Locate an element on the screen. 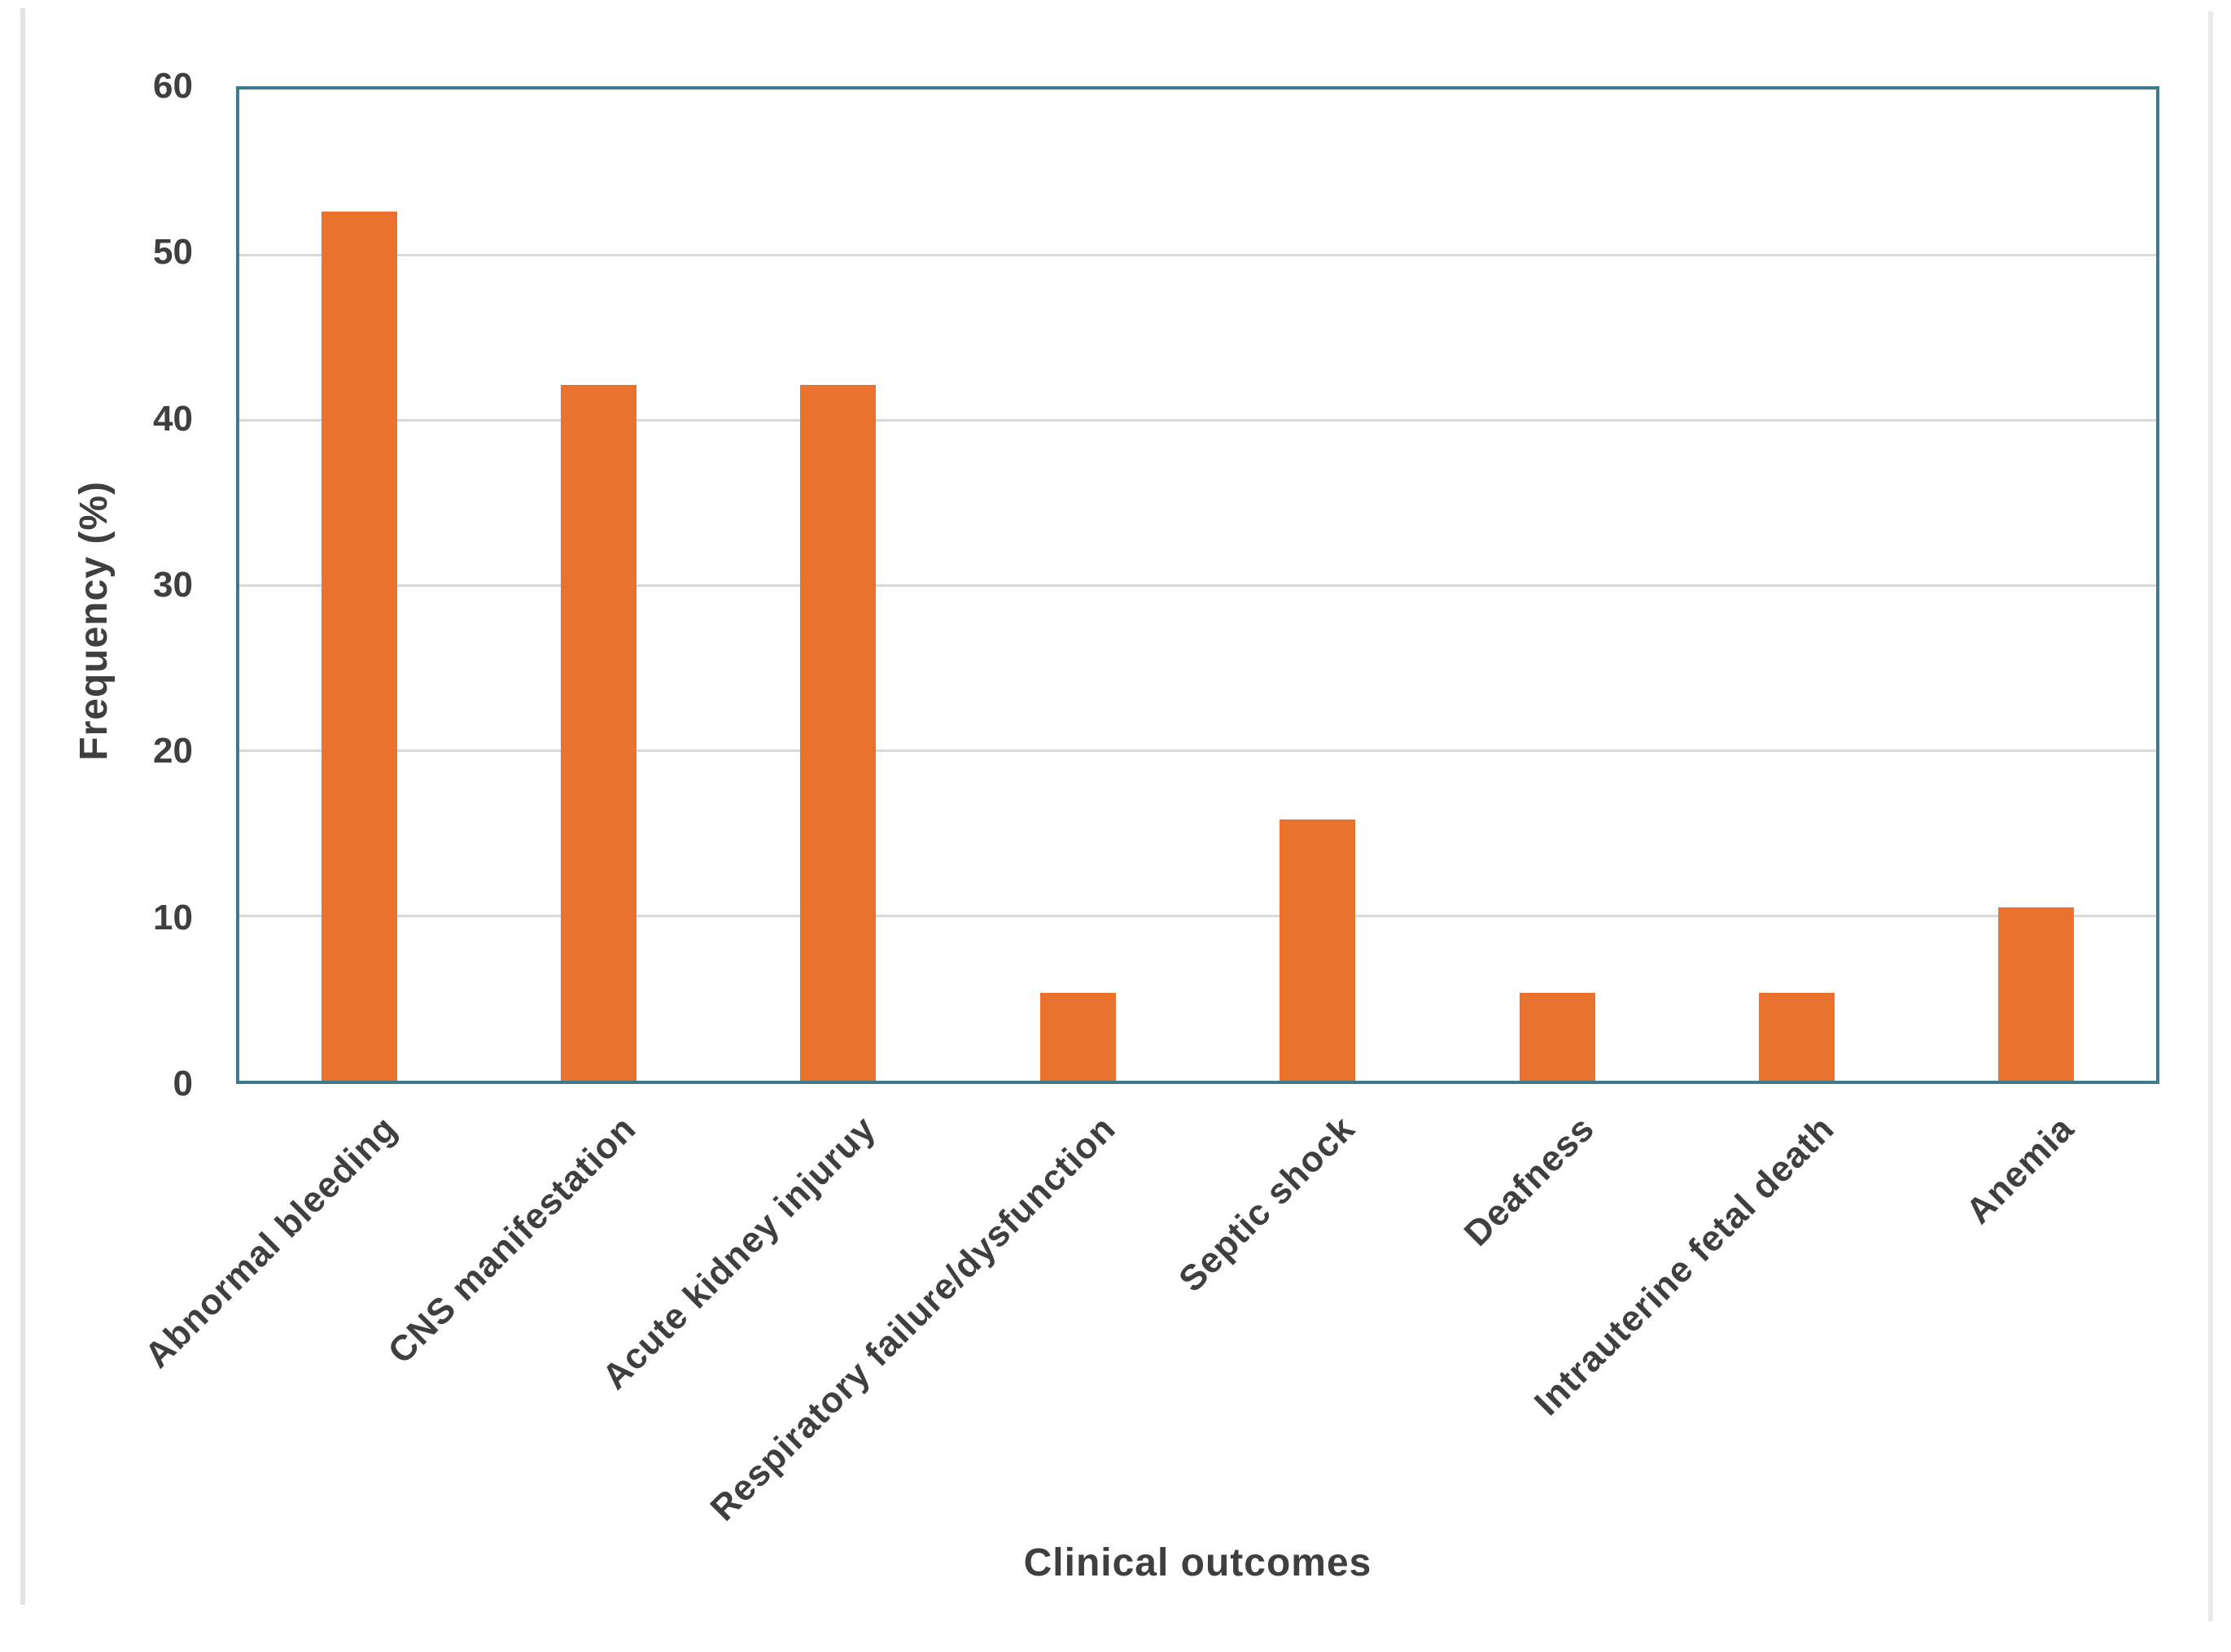 The image size is (2231, 1652). y-tick-label: 50 is located at coordinates (173, 252).